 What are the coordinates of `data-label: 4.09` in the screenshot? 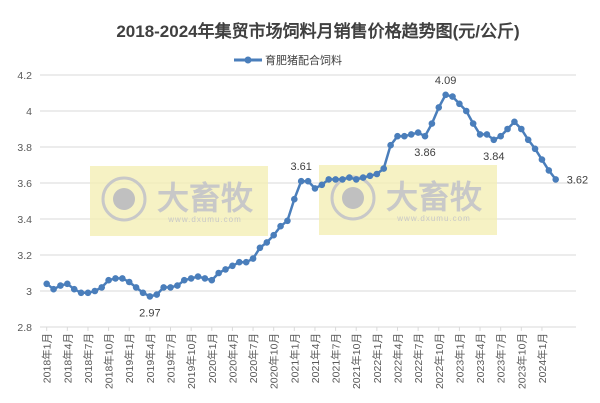 It's located at (445, 81).